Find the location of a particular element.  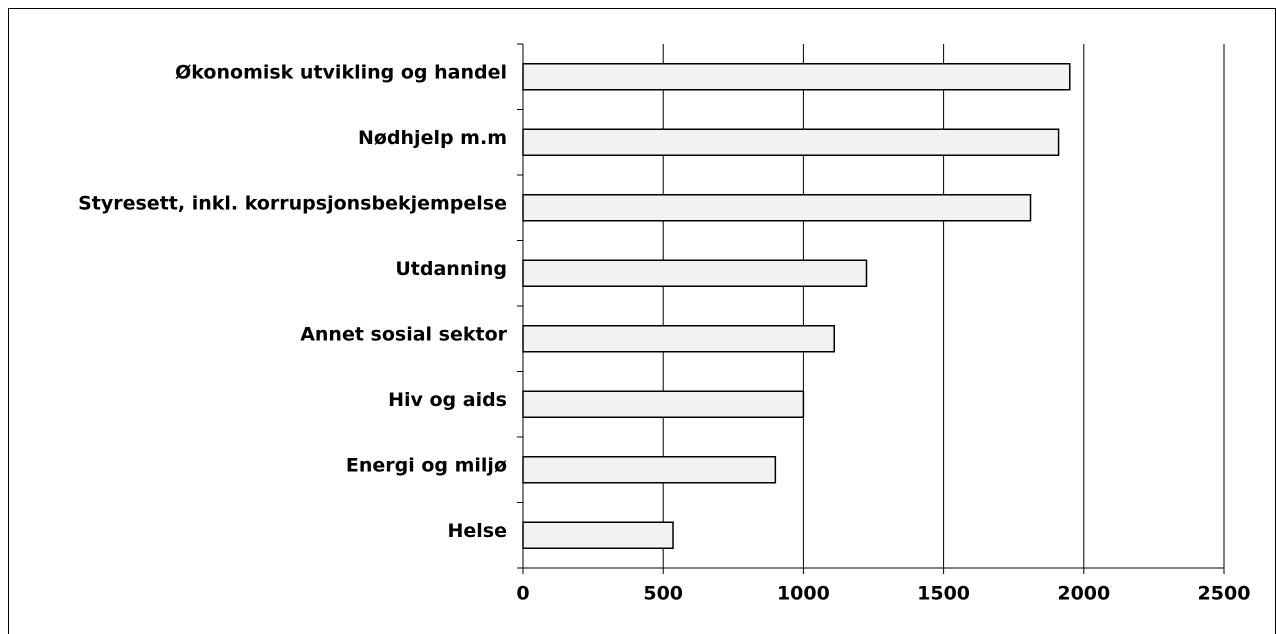

x-tick-label: 500 is located at coordinates (663, 594).